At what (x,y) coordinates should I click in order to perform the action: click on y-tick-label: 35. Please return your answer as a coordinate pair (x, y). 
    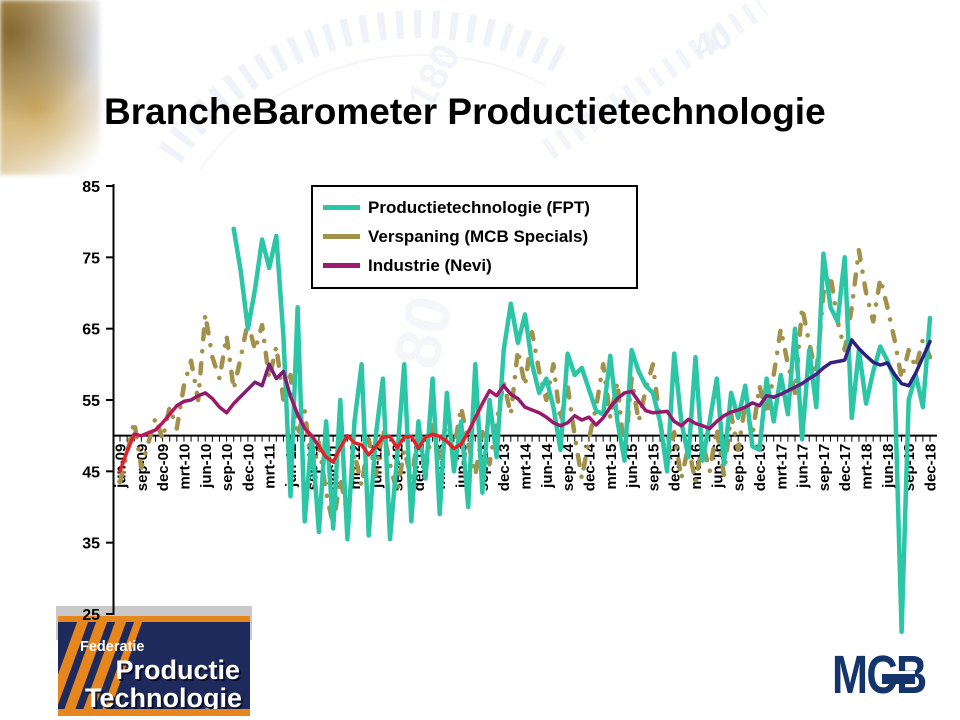
    Looking at the image, I should click on (91, 544).